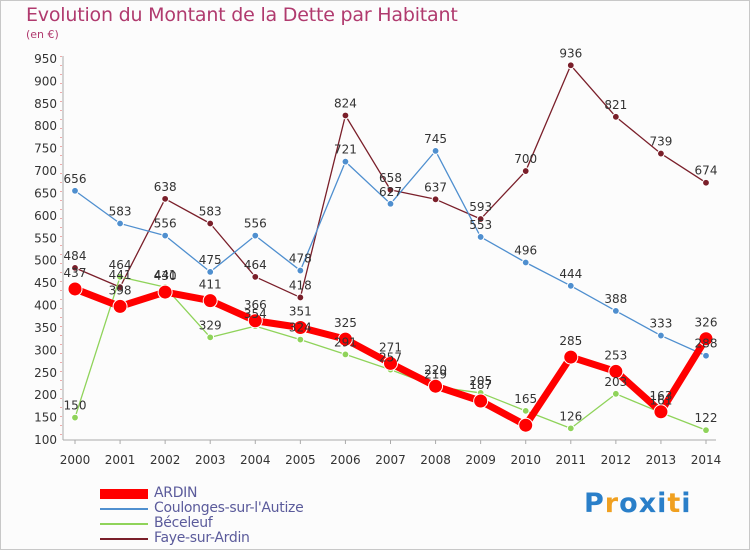  I want to click on y-tick-label: 300, so click(45, 350).